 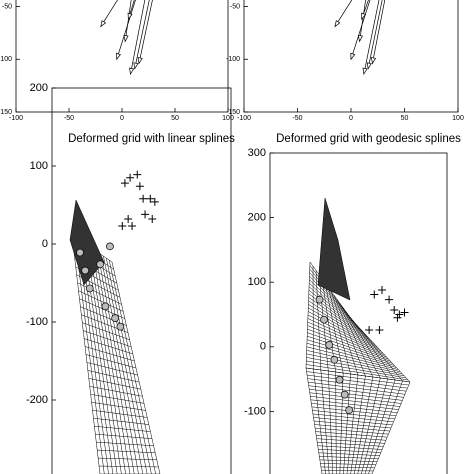 I want to click on axes-box, so click(x=122, y=56).